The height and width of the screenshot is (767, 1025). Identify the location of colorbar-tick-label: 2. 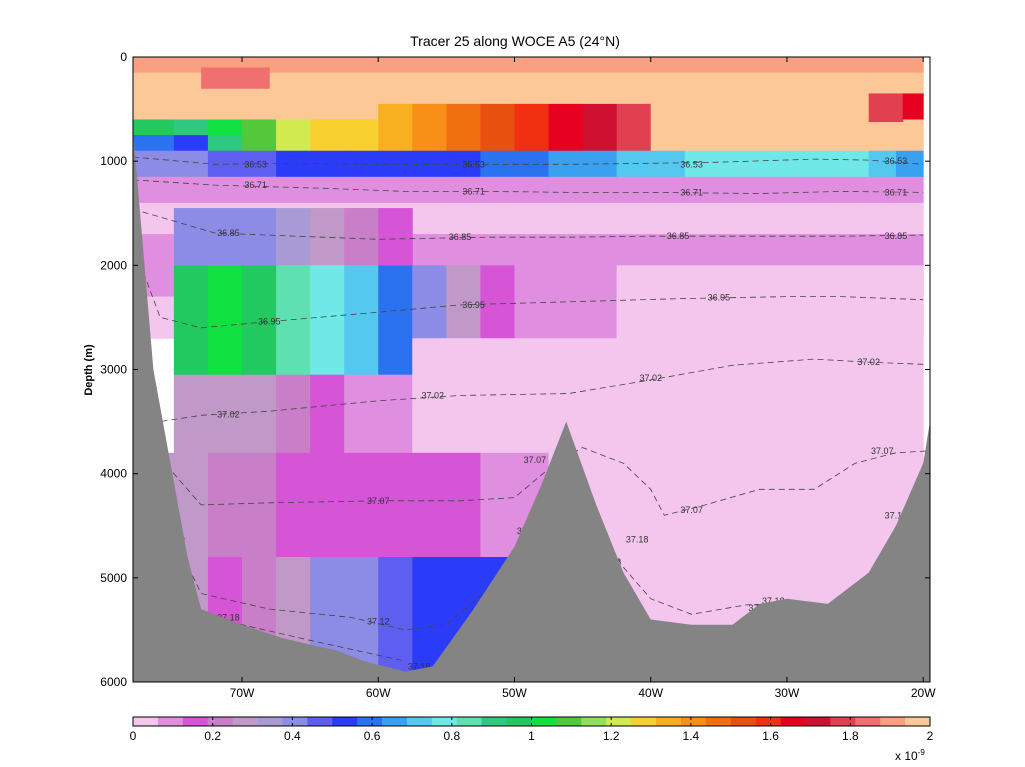
(930, 736).